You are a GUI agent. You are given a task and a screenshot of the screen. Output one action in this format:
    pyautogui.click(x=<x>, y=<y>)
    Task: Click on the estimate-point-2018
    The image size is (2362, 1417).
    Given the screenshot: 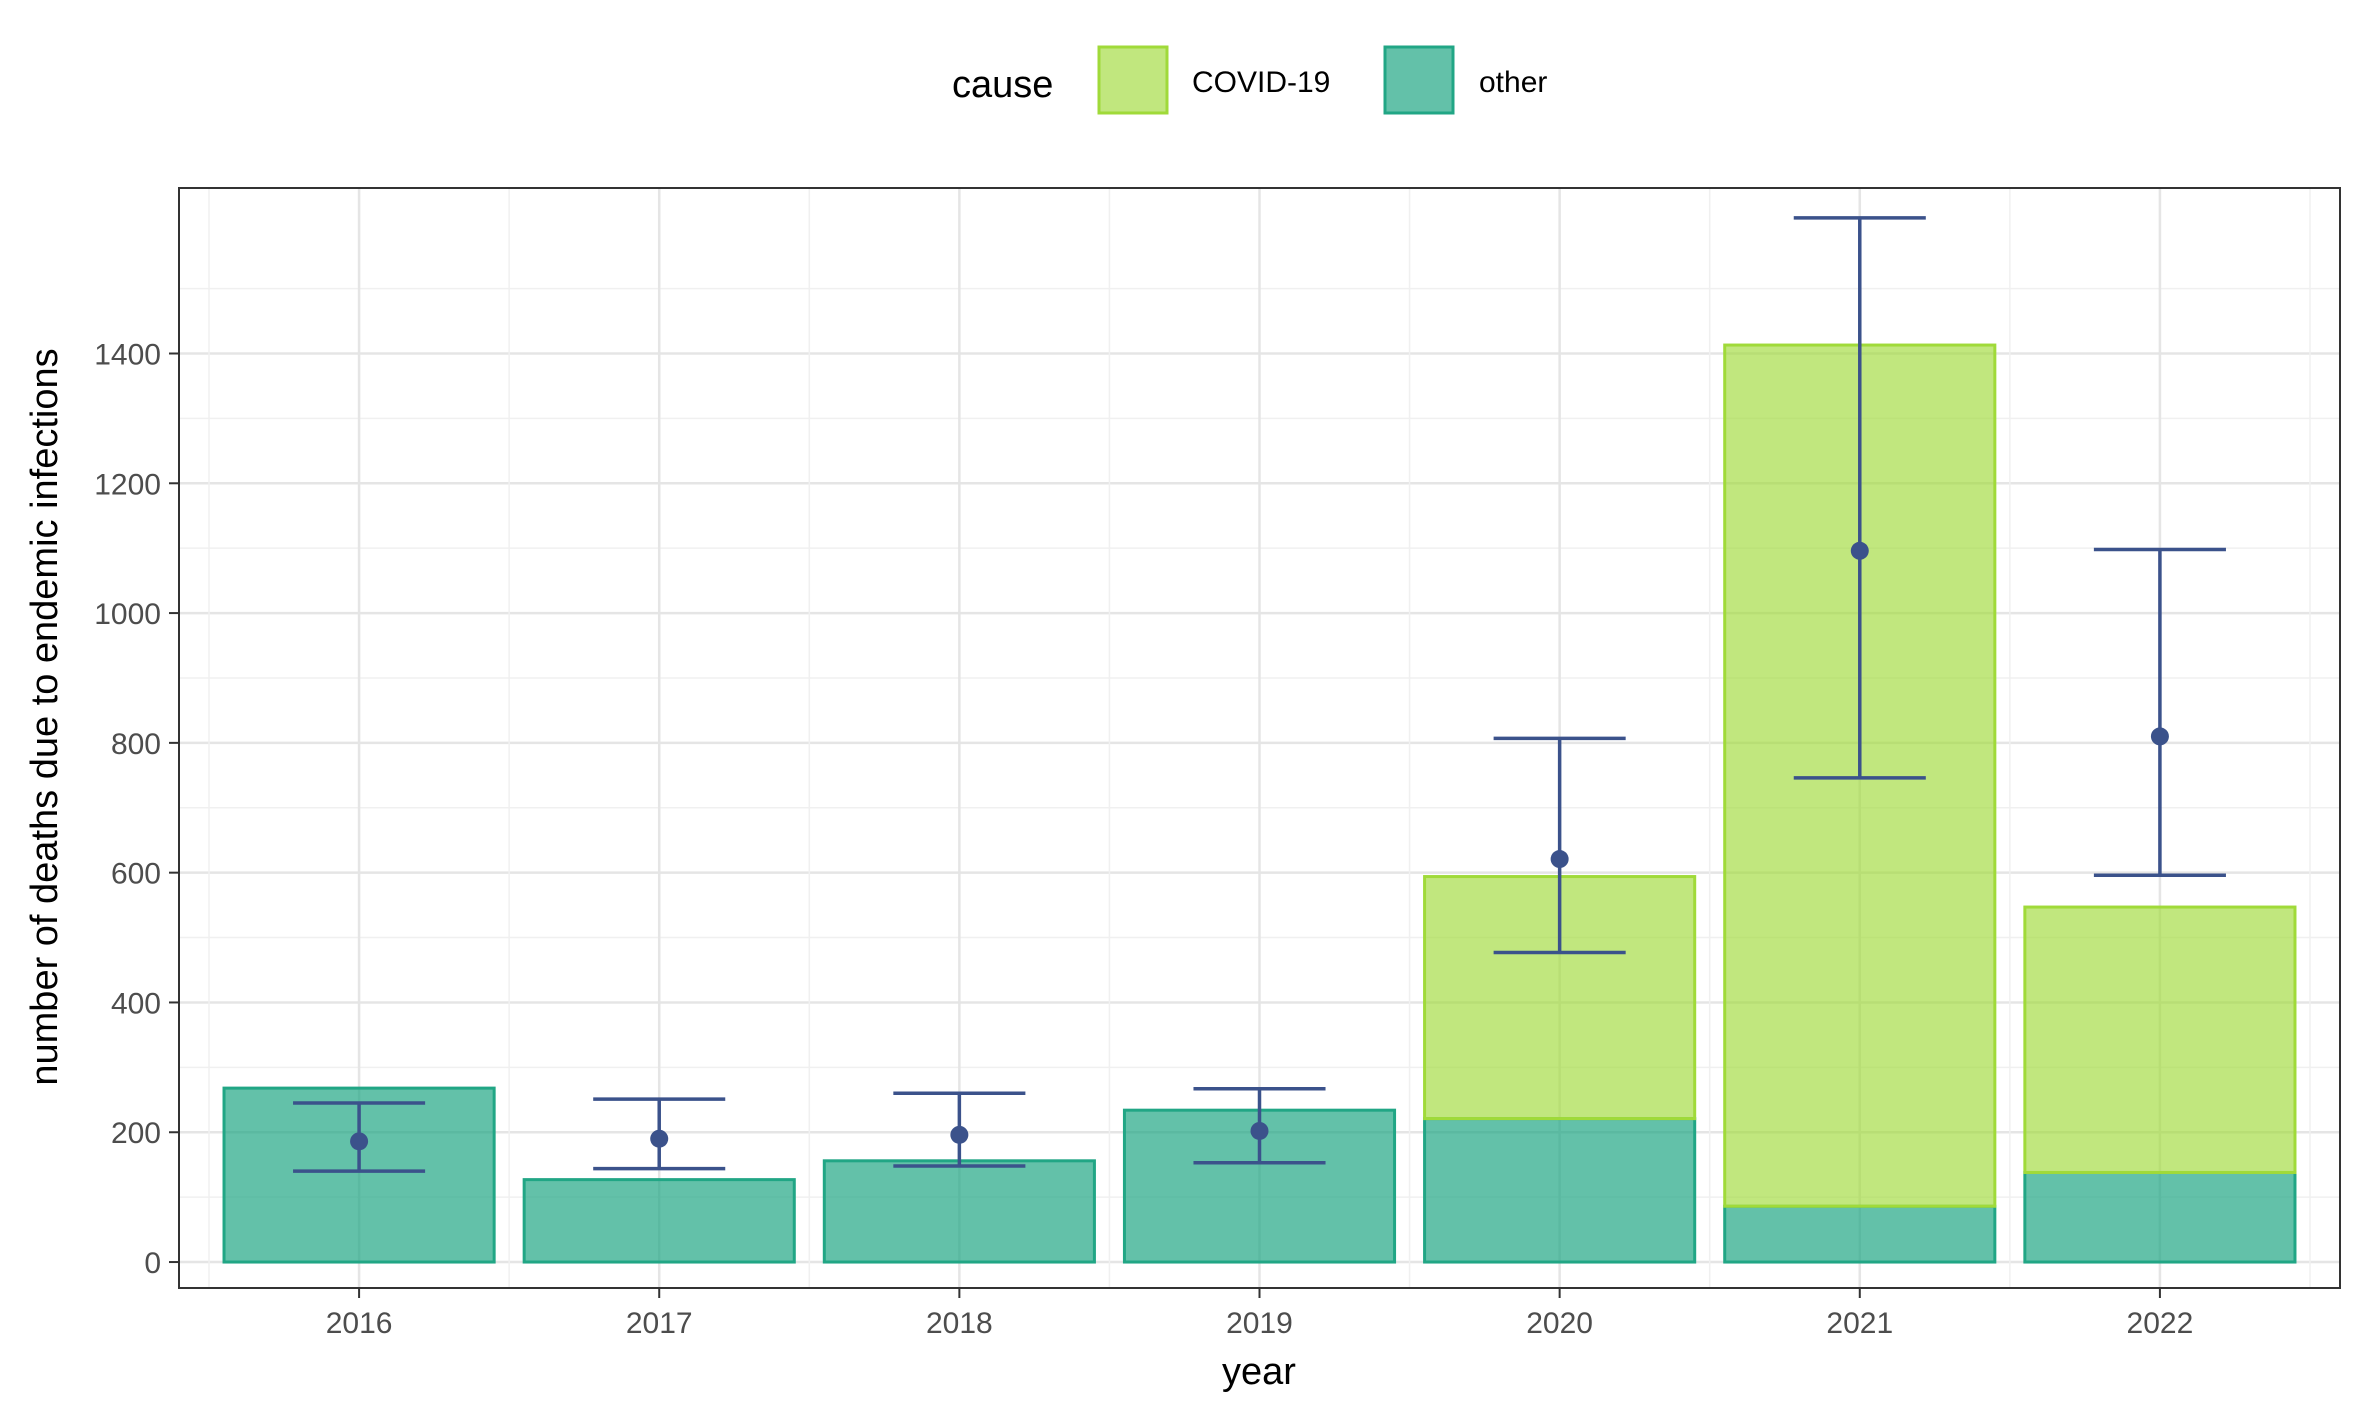 What is the action you would take?
    pyautogui.click(x=959, y=1134)
    